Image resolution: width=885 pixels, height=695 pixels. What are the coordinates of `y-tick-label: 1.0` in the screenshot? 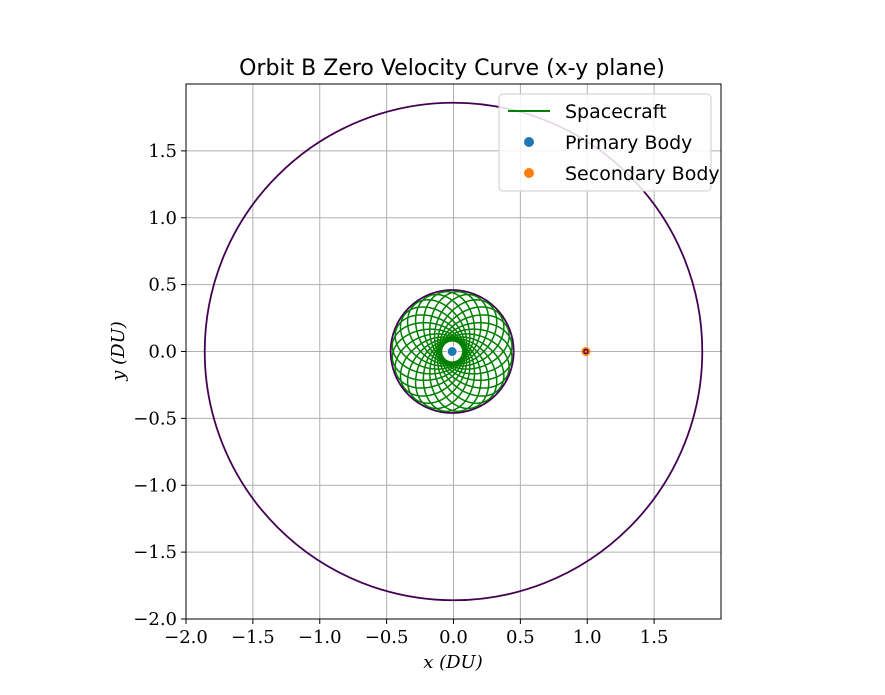 It's located at (162, 218).